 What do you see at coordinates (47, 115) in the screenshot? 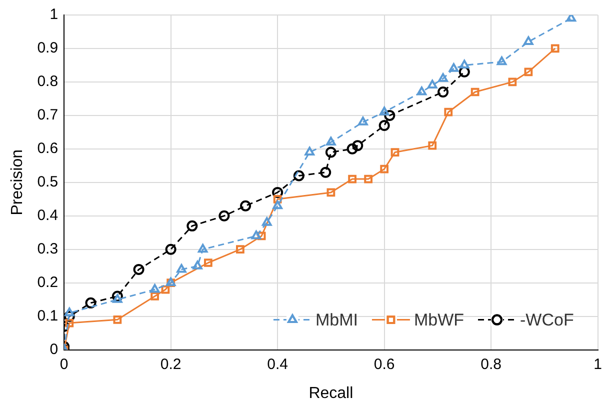
I see `y-tick-label: 0.7` at bounding box center [47, 115].